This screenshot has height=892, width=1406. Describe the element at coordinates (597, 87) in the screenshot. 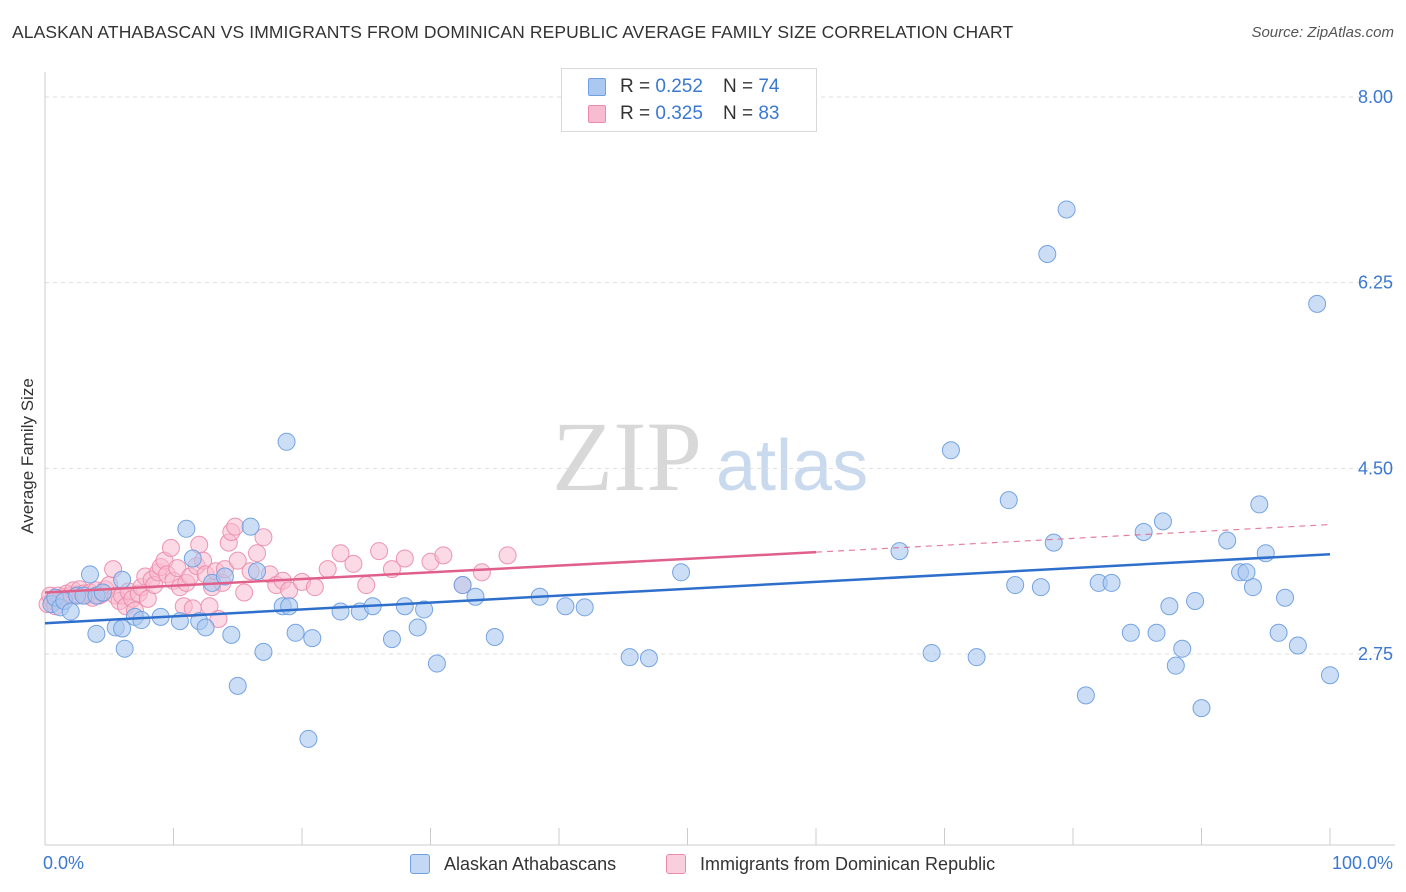

I see `legend-swatch-blue` at that location.